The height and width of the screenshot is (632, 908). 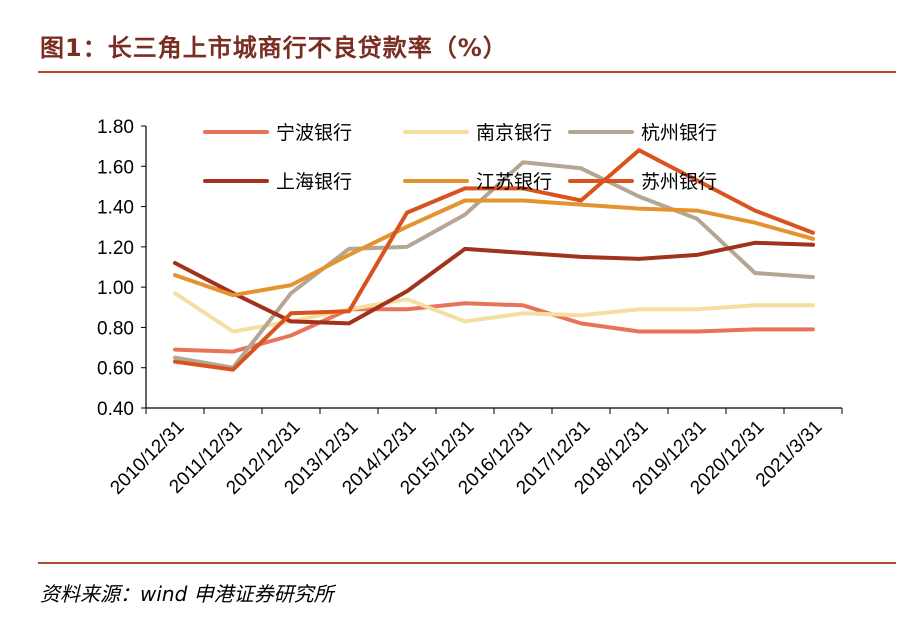 What do you see at coordinates (115, 127) in the screenshot?
I see `y-tick-label: 1.80` at bounding box center [115, 127].